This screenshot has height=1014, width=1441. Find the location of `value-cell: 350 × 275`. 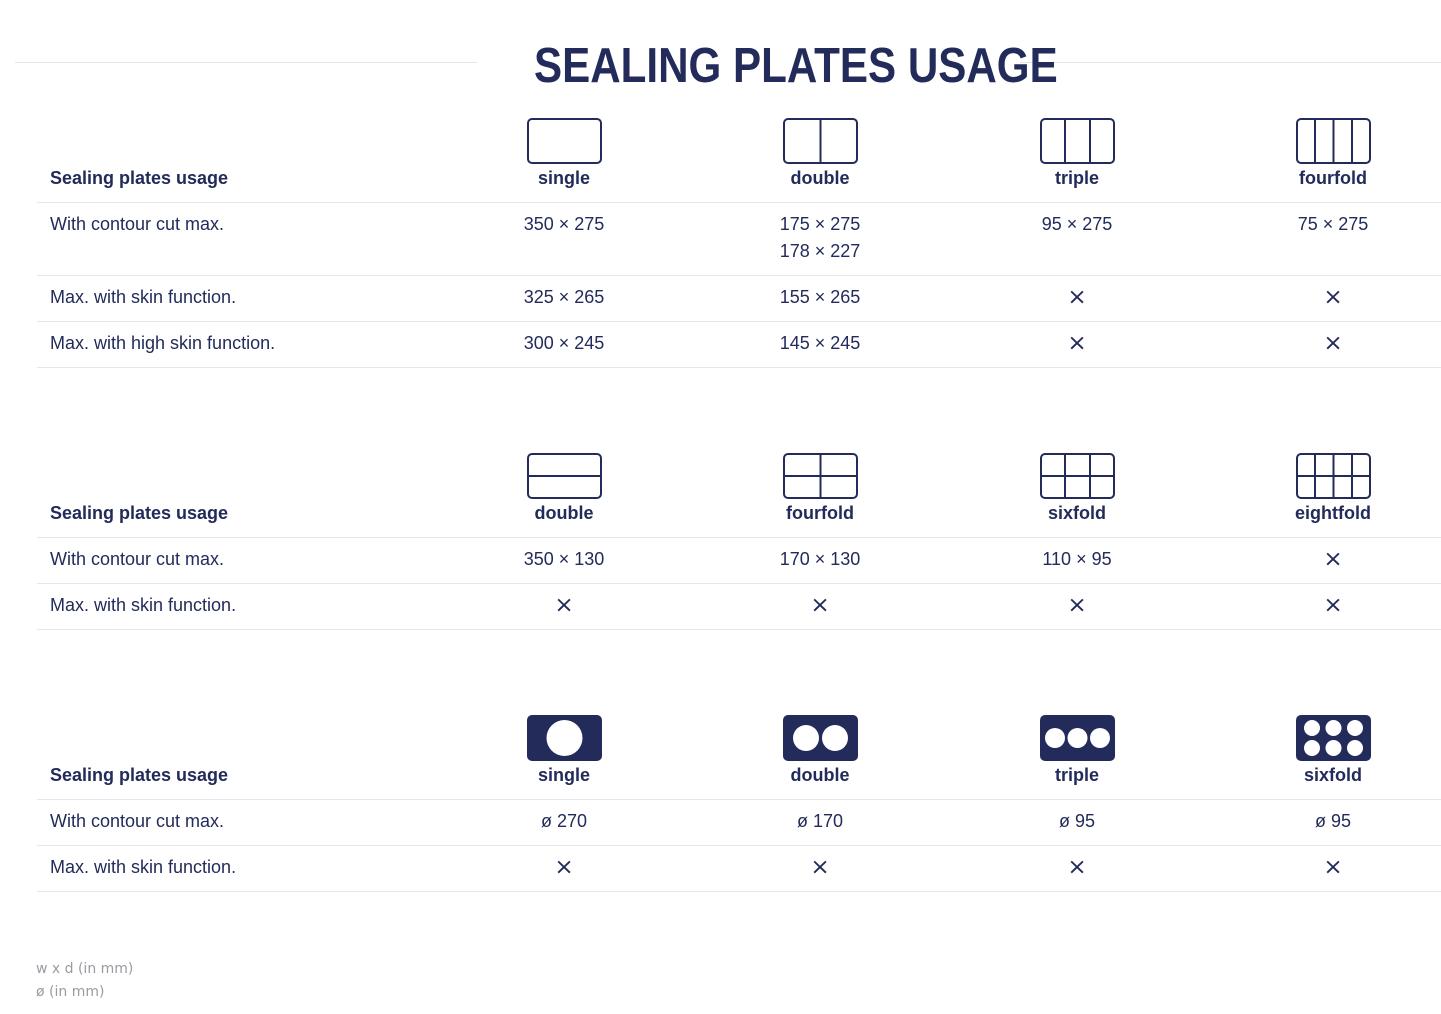

value-cell: 350 × 275 is located at coordinates (564, 224).